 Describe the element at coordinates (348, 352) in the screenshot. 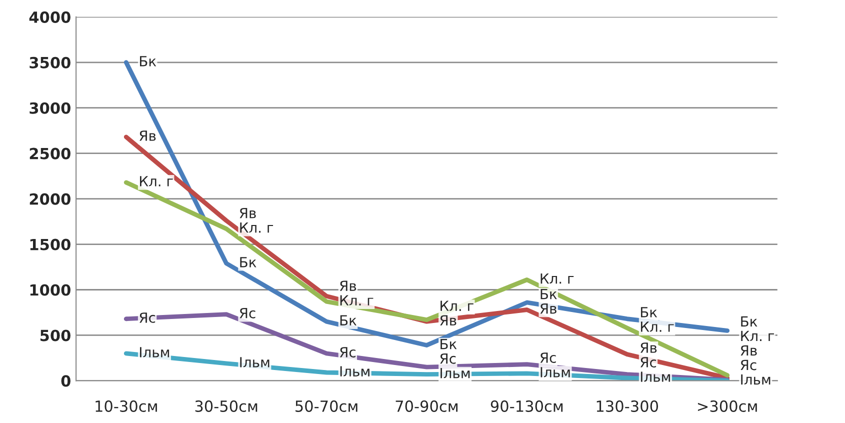

I see `series-label: Яс` at that location.